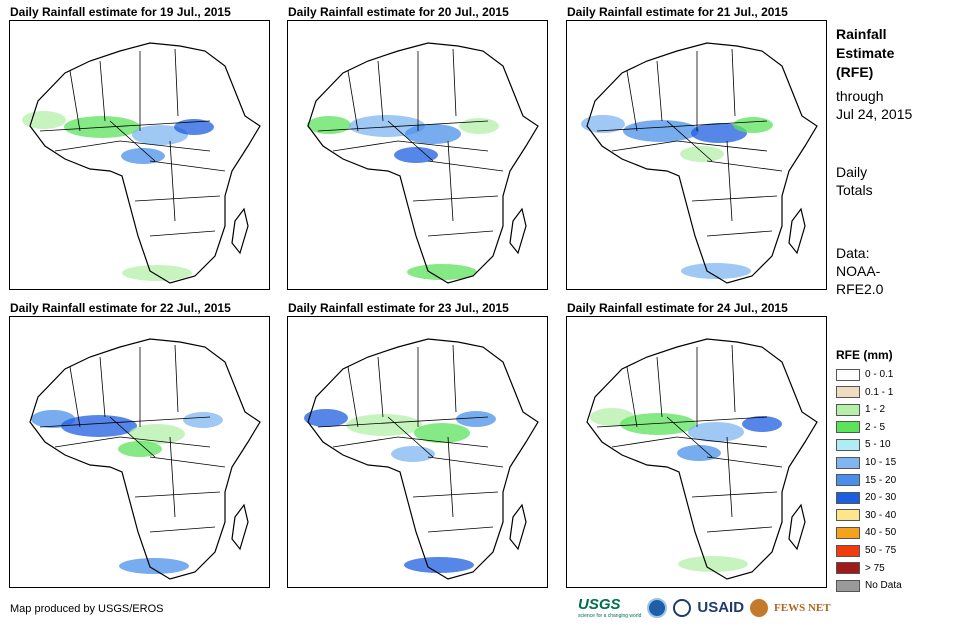  What do you see at coordinates (864, 392) in the screenshot?
I see `legend-item: 0.1 - 1` at bounding box center [864, 392].